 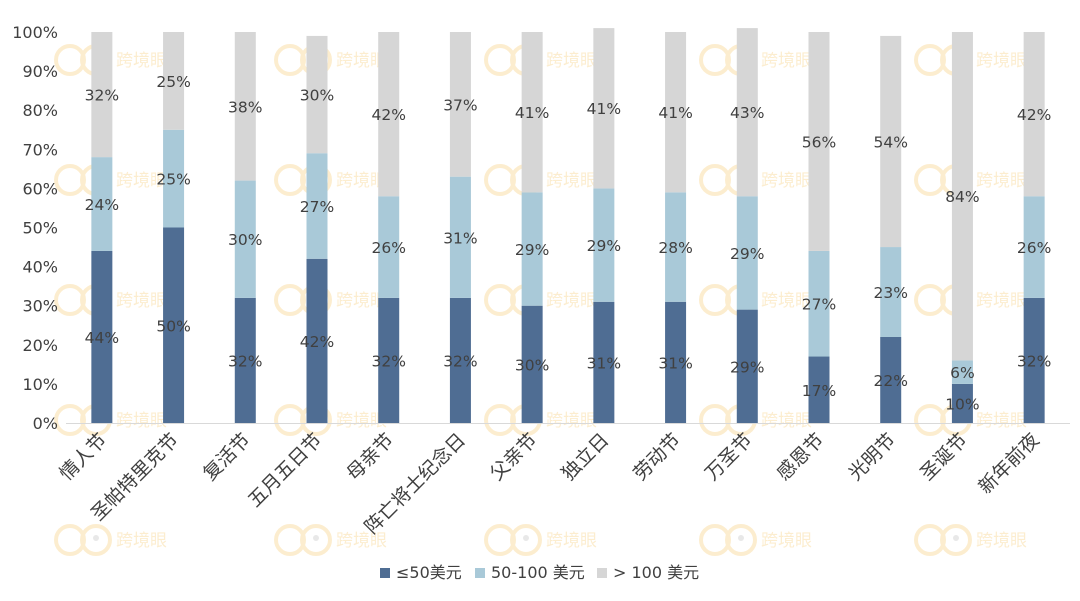 I want to click on x-tick-label: 新年前夜, so click(x=1008, y=463).